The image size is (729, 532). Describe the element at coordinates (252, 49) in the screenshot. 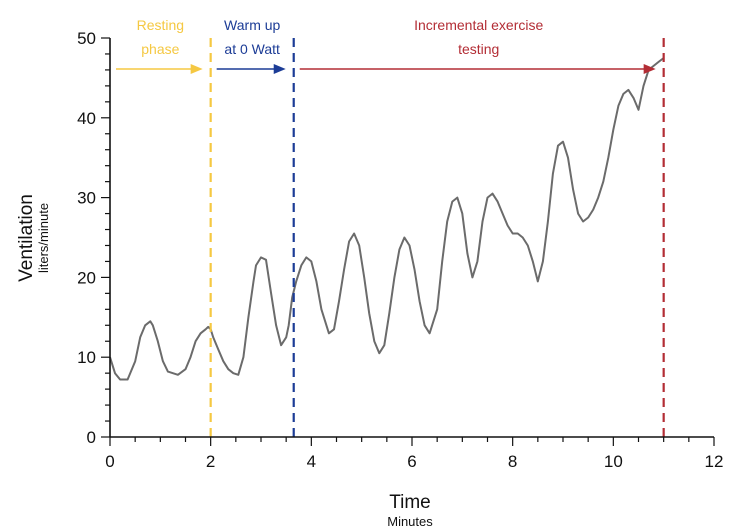

I see `phase-label: at 0 Watt` at that location.